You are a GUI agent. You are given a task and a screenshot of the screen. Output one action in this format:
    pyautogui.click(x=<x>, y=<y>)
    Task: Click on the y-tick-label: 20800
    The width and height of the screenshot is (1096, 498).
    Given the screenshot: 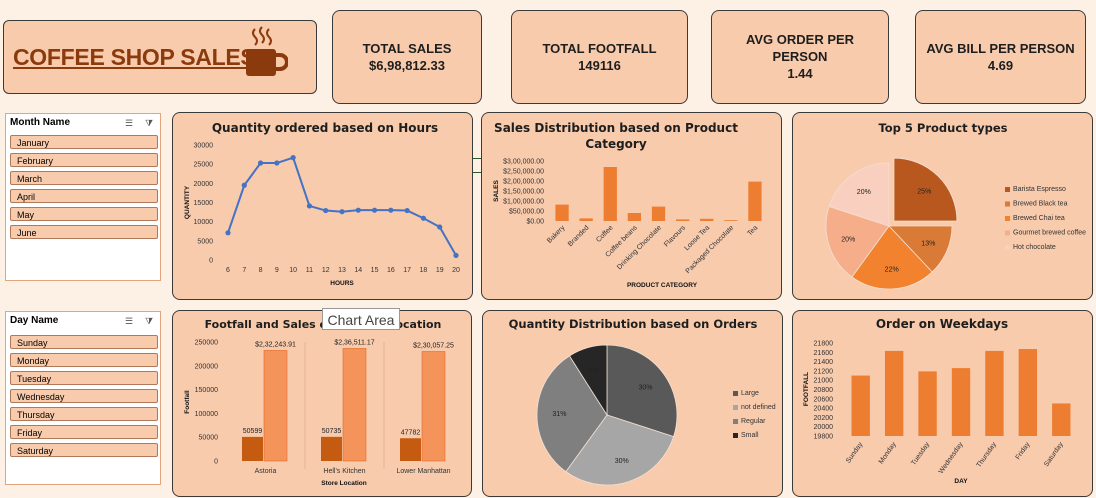 What is the action you would take?
    pyautogui.click(x=824, y=390)
    